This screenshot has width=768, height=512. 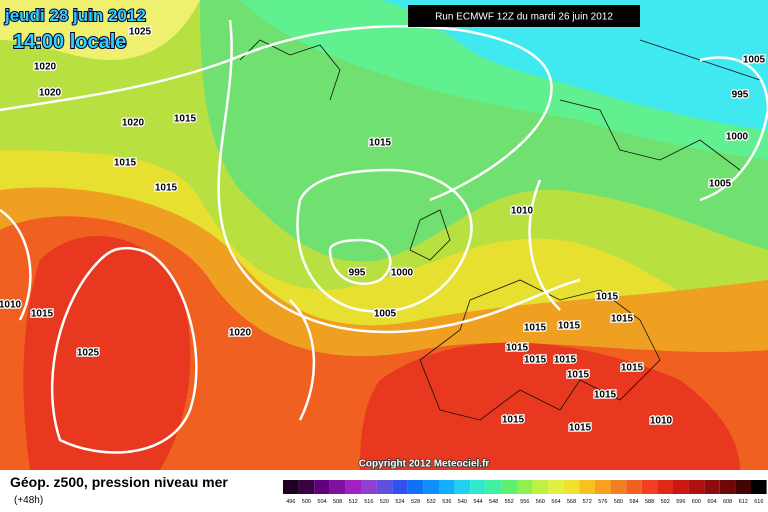 What do you see at coordinates (571, 502) in the screenshot?
I see `scale-label: 568` at bounding box center [571, 502].